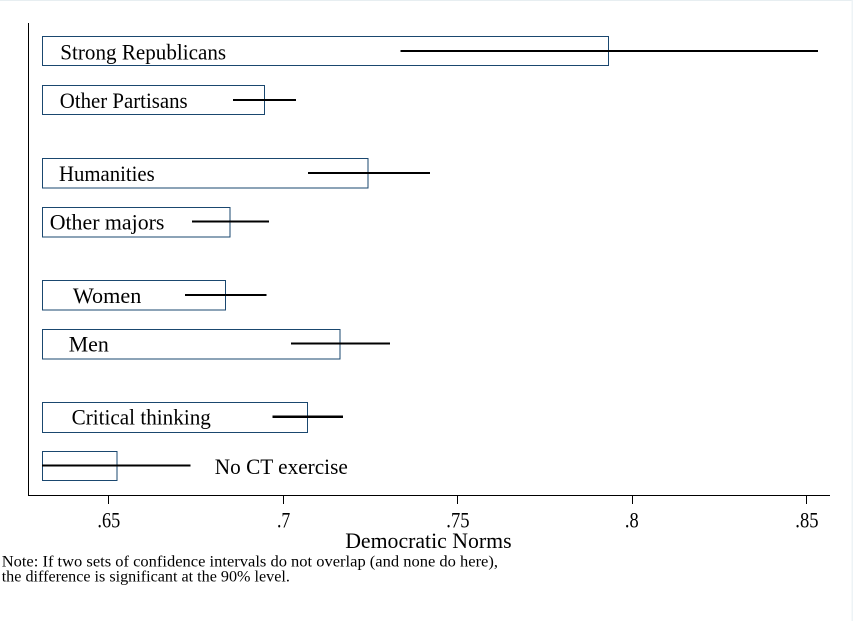 Image resolution: width=853 pixels, height=626 pixels. What do you see at coordinates (107, 222) in the screenshot?
I see `svg-text: Other majors` at bounding box center [107, 222].